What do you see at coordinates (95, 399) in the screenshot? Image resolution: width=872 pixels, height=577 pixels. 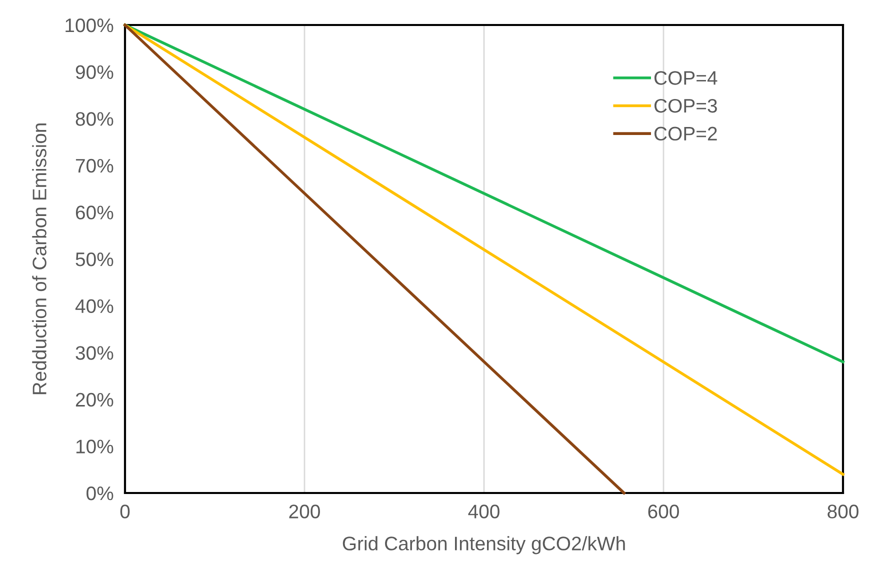 I see `y-tick-label: 20%` at bounding box center [95, 399].